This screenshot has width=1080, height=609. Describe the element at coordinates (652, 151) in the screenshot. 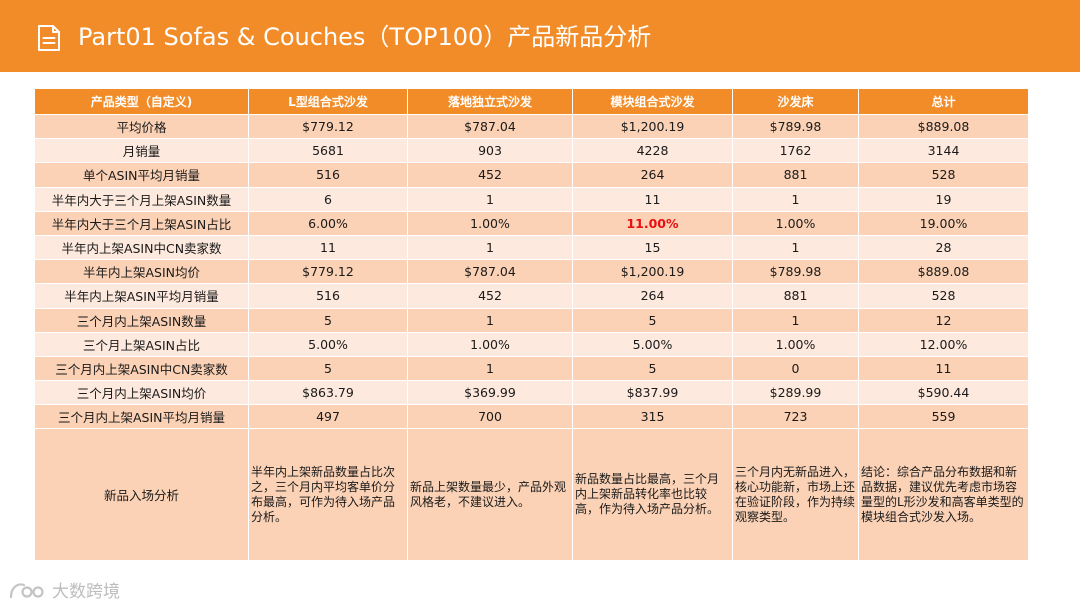

I see `table-cell: 4228` at that location.